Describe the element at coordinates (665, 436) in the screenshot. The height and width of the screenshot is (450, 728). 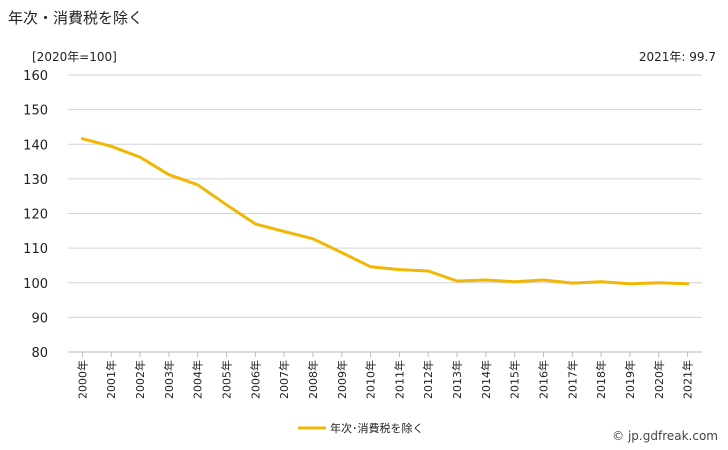
I see `source-credit: © jp.gdfreak.com` at that location.